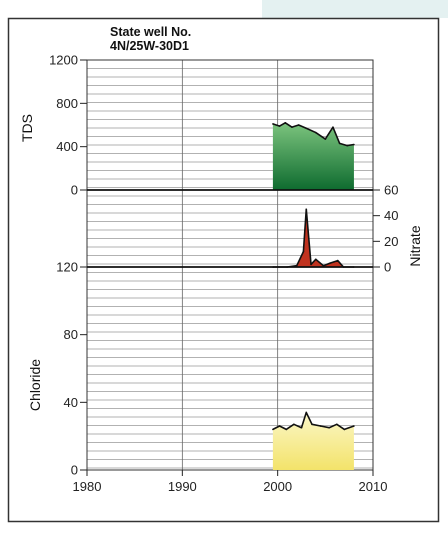  I want to click on x-tick-label: 1980, so click(87, 486).